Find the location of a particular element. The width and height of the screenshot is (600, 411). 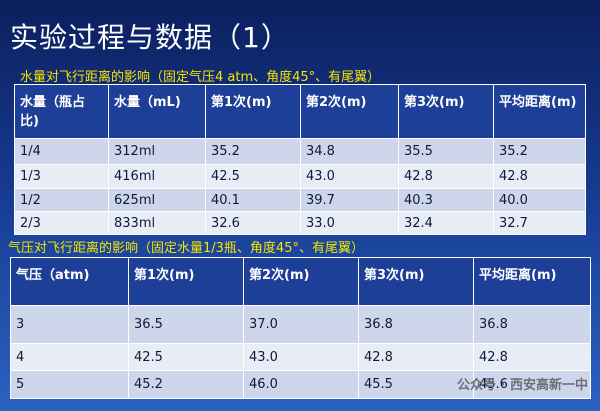

table-row: 2/3 833ml 32.6 33.0 32.4 32.7 is located at coordinates (300, 223).